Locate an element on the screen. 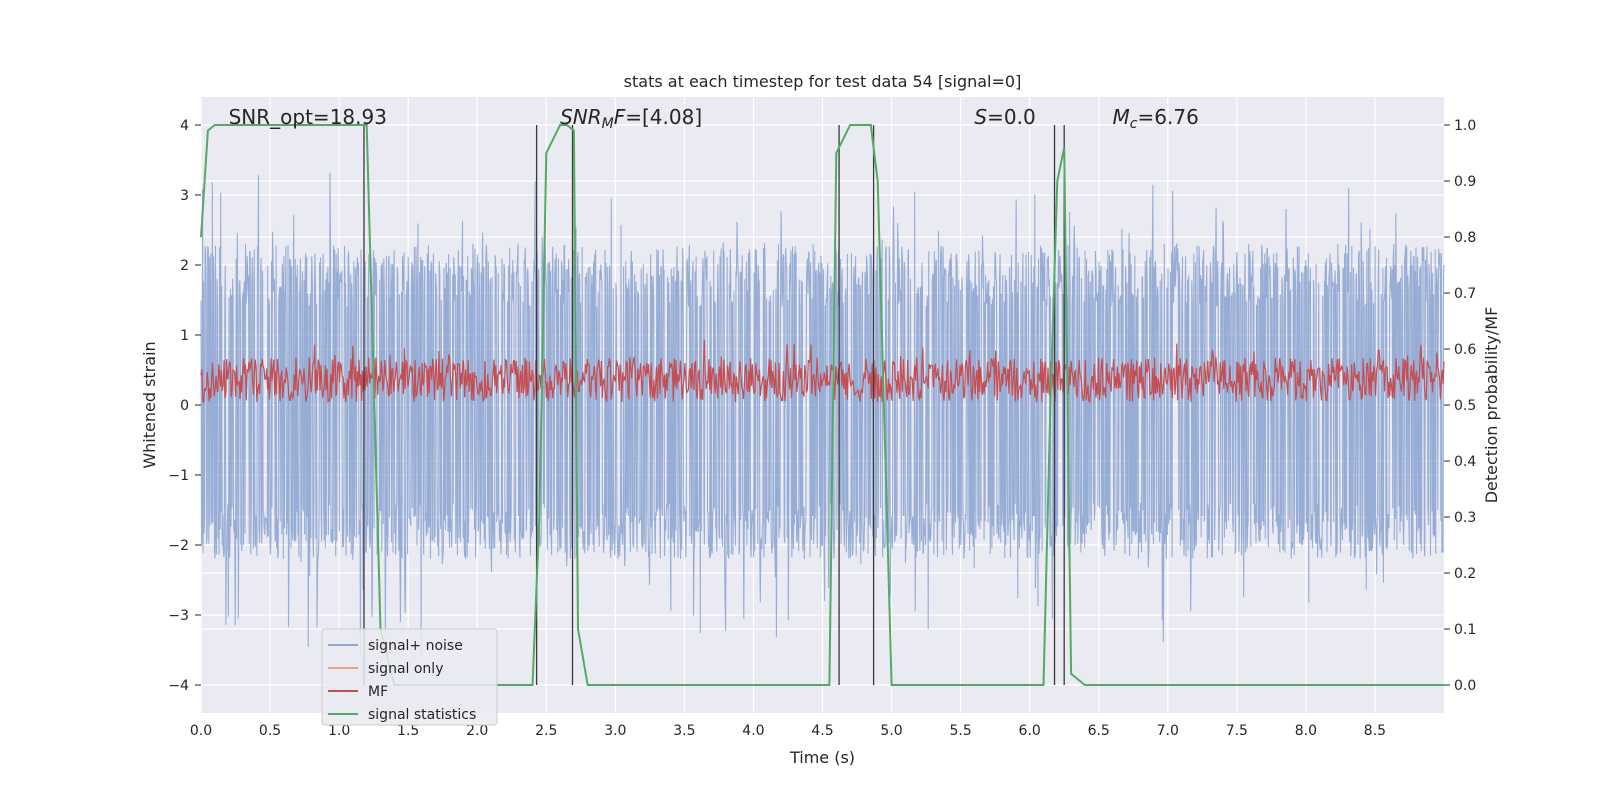  annotation-snr-opt: SNR_opt=18.93 is located at coordinates (308, 117).